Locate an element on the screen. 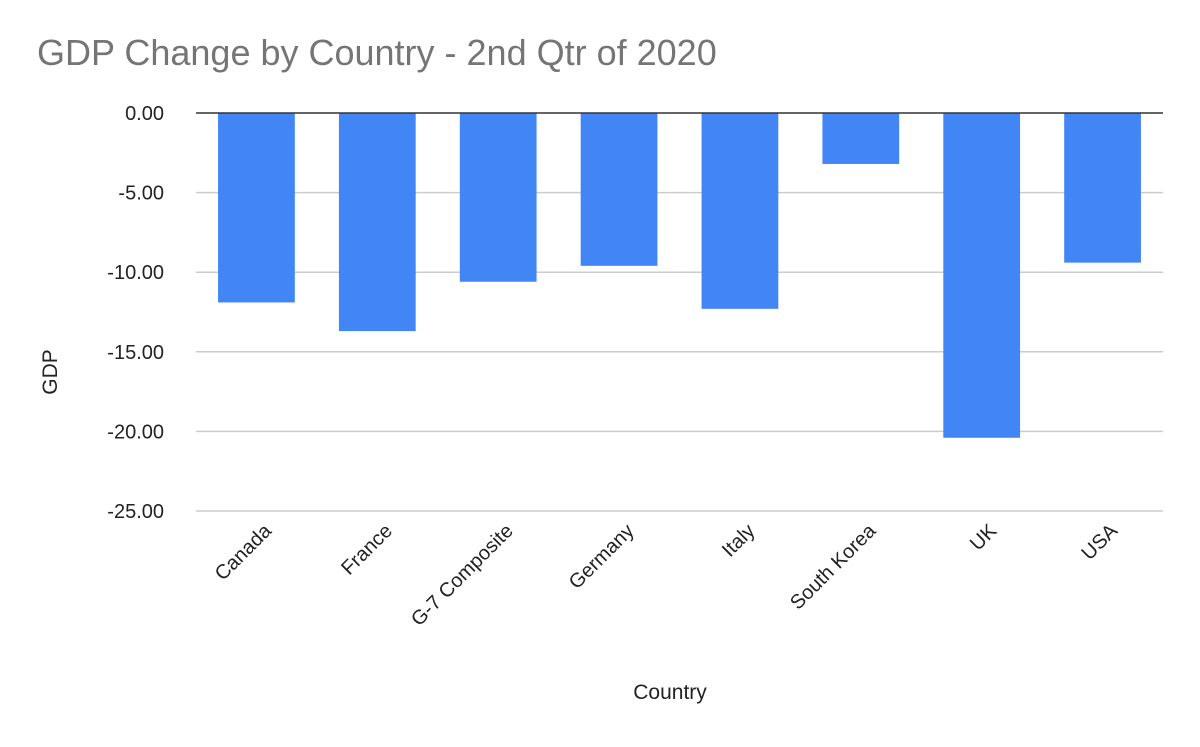 The height and width of the screenshot is (747, 1200). y-tick-label: -5.00 is located at coordinates (141, 194).